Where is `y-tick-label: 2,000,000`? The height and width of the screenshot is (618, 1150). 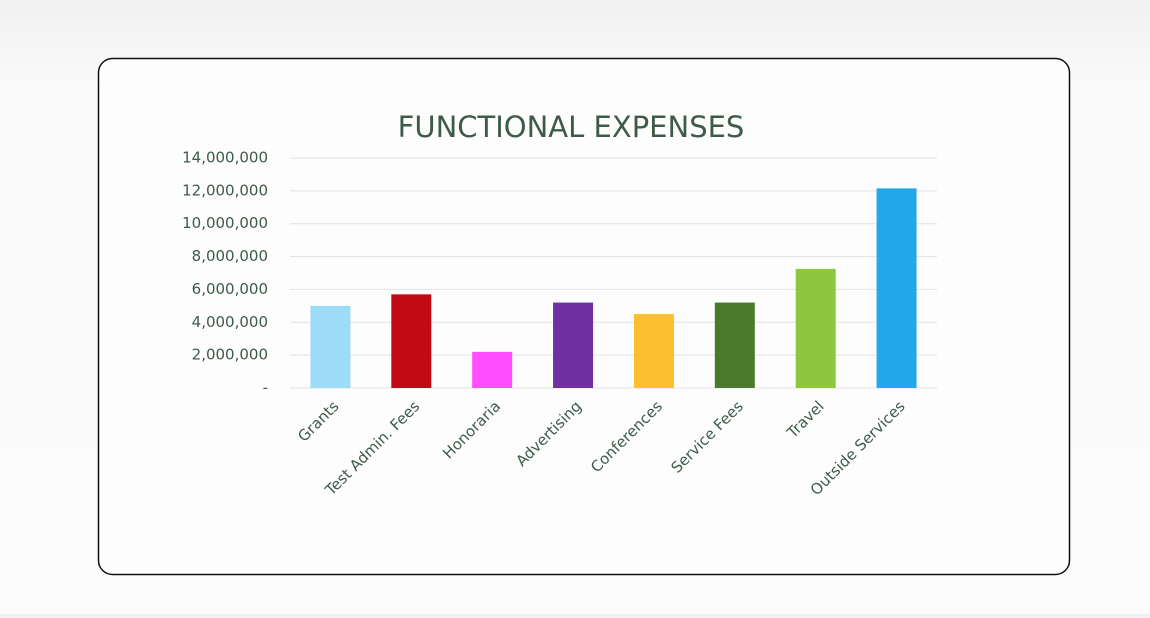
y-tick-label: 2,000,000 is located at coordinates (230, 355).